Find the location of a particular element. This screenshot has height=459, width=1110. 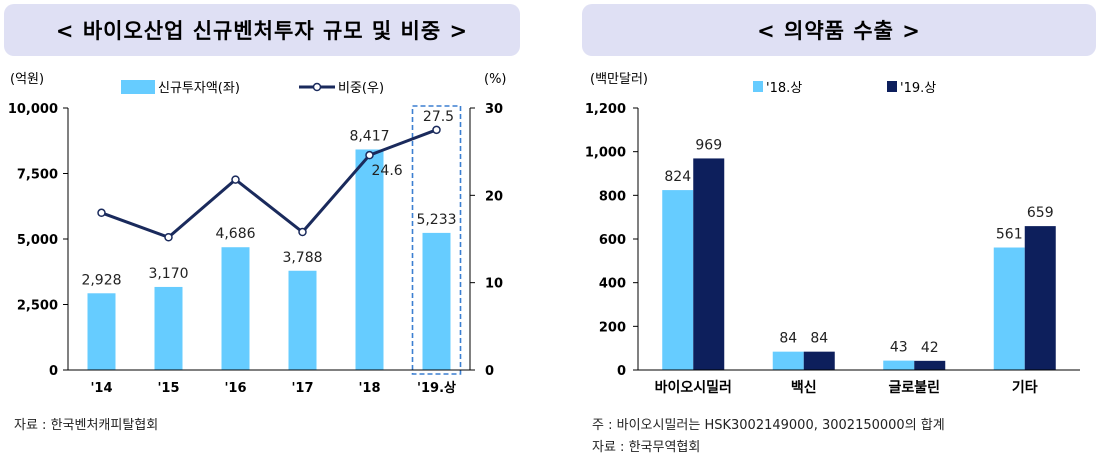

bar-value-label: 2,928 is located at coordinates (101, 280).